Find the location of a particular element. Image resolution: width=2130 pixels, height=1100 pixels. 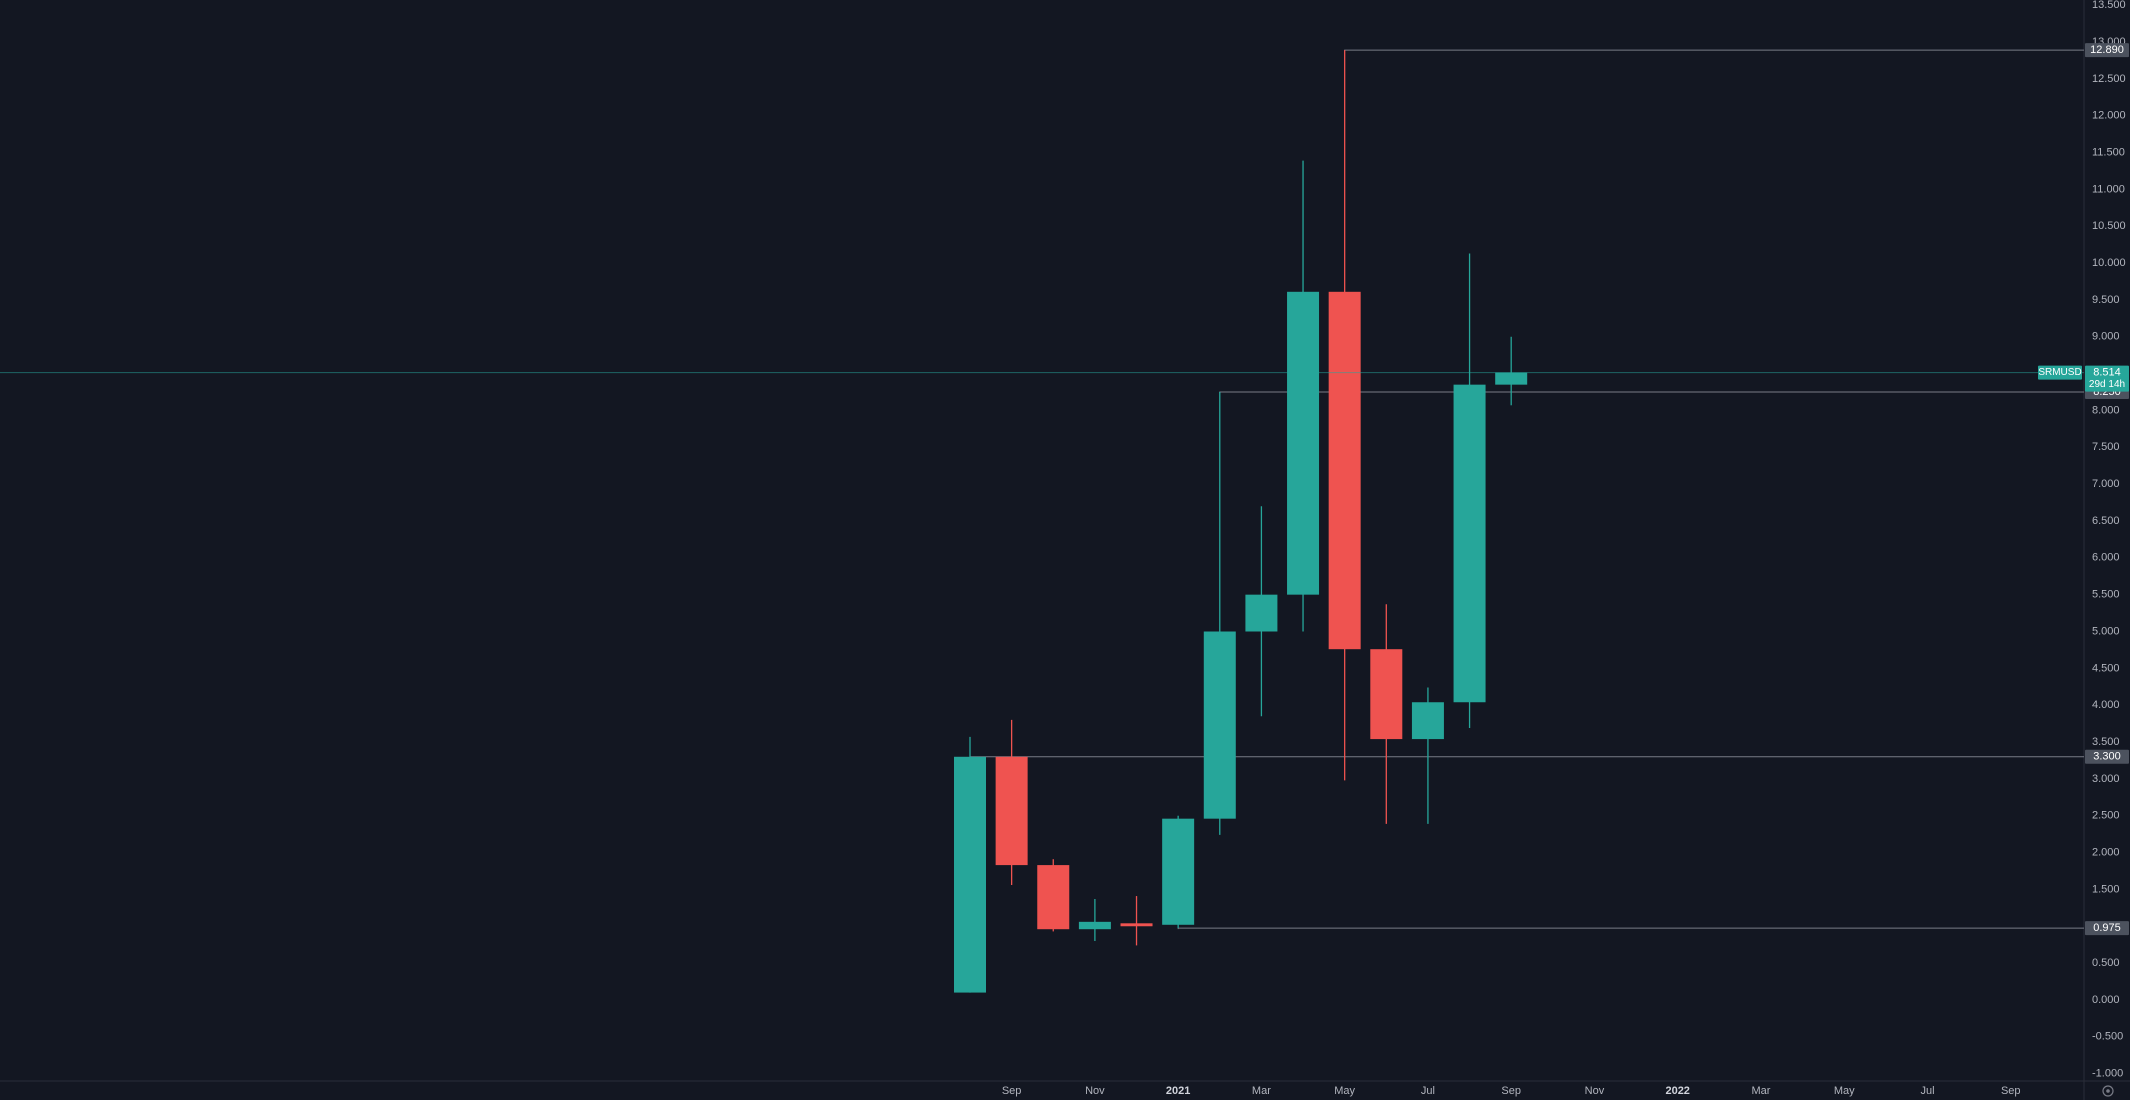

y-tick-label: 12.000 is located at coordinates (2109, 116).